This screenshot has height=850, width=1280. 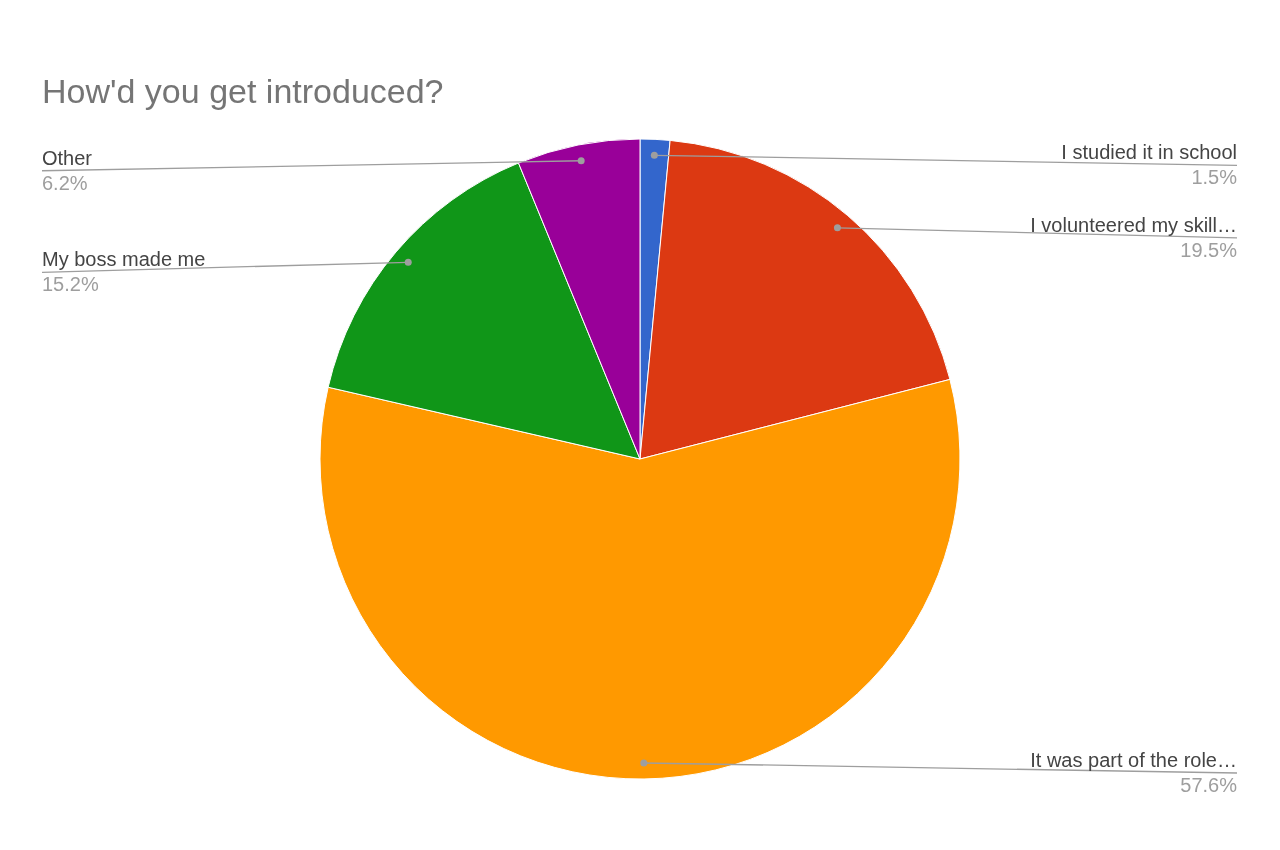 What do you see at coordinates (1149, 152) in the screenshot?
I see `slice-label: I studied it in school` at bounding box center [1149, 152].